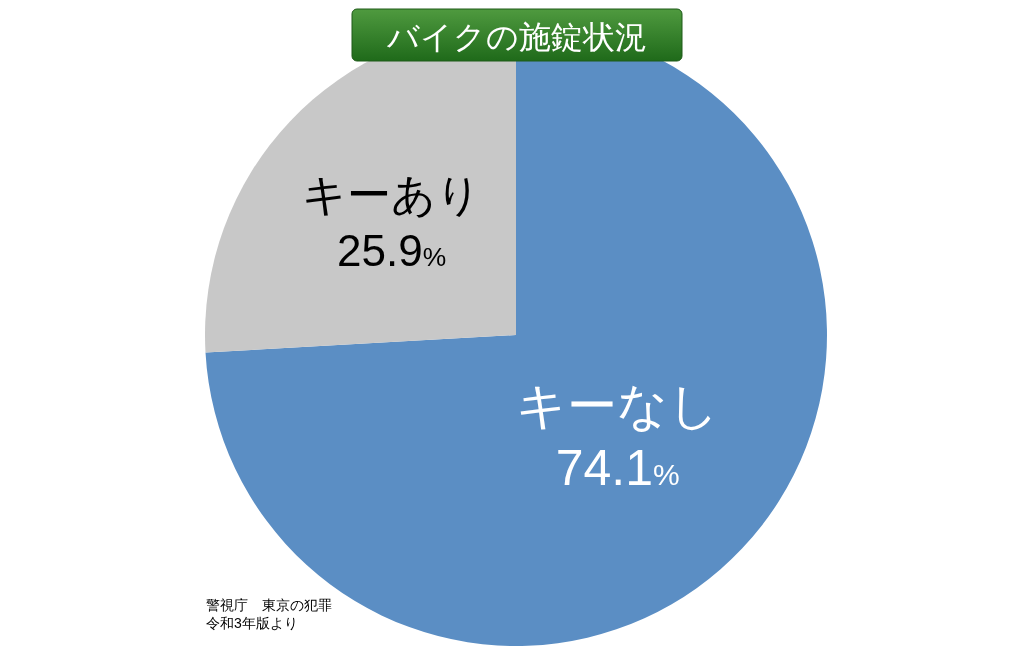  I want to click on data-label: 25.9%, so click(392, 250).